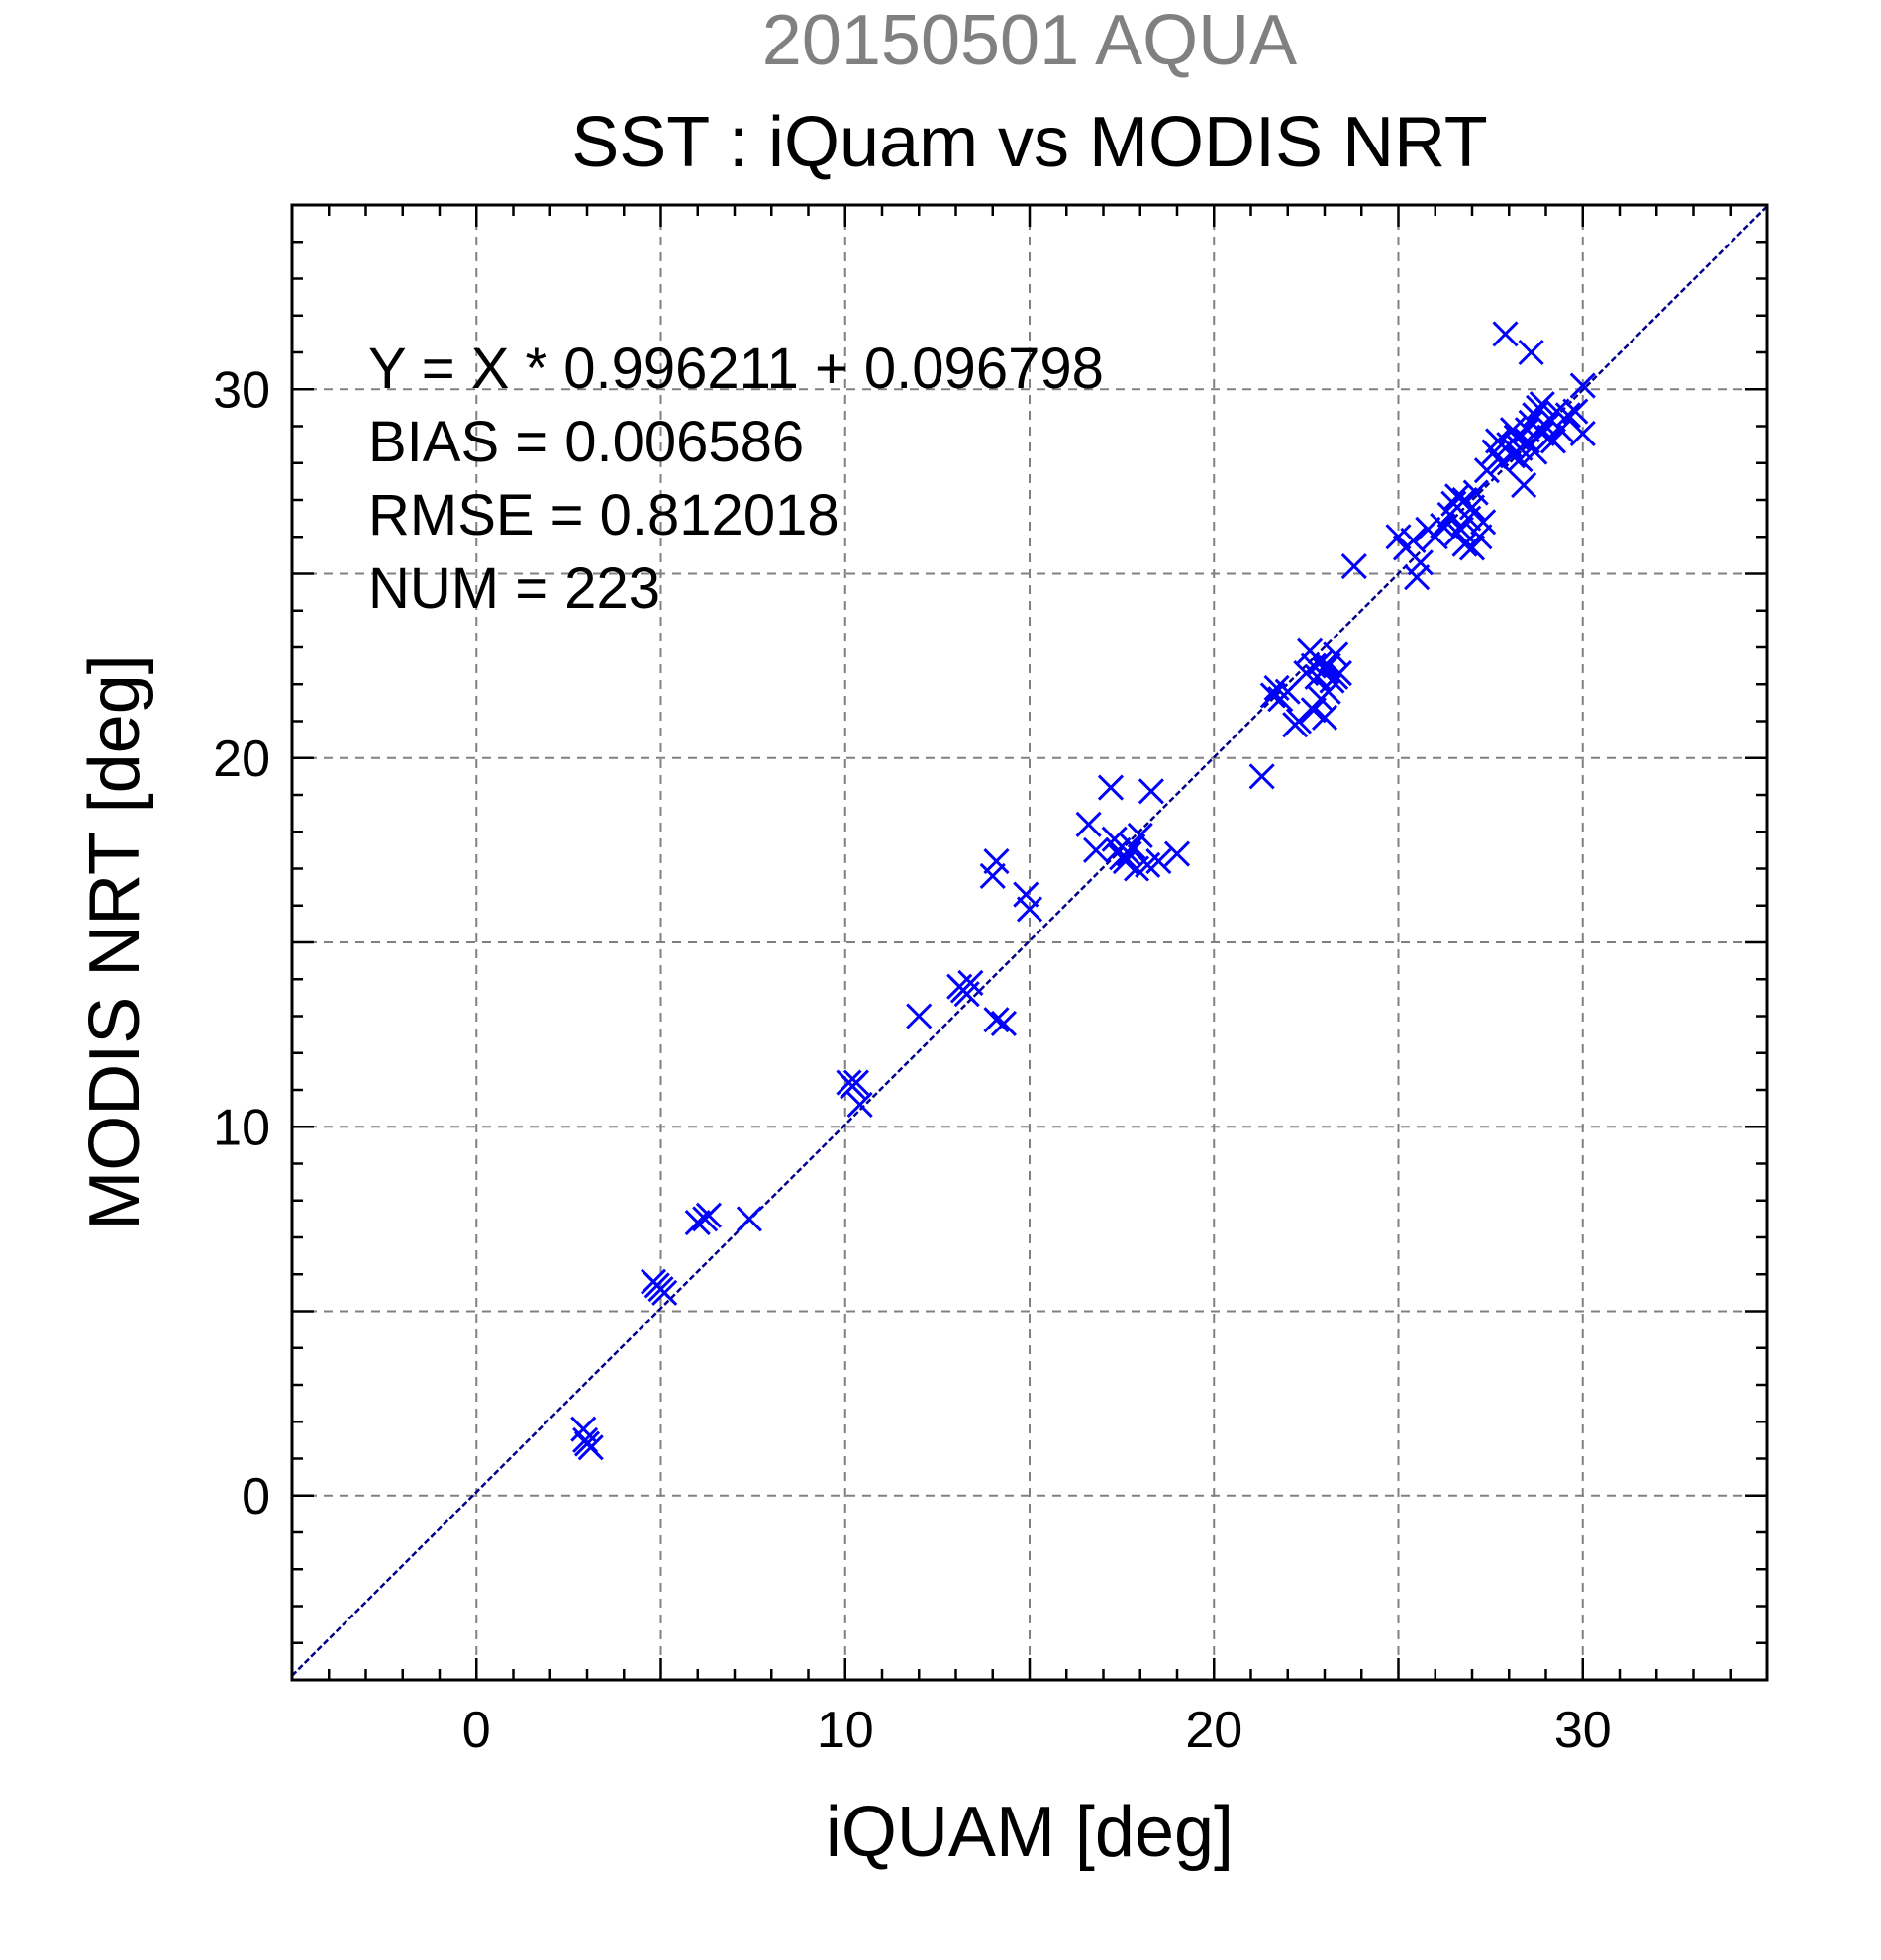 The height and width of the screenshot is (1960, 1881). I want to click on y-tick-label: 10, so click(242, 1127).